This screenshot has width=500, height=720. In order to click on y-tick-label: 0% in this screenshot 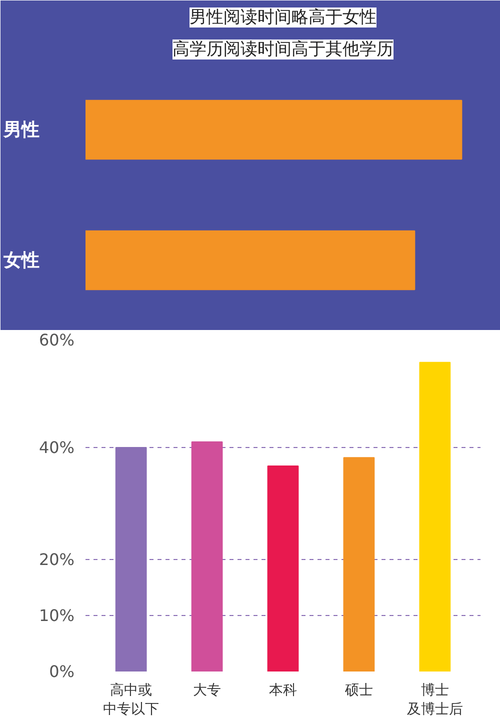, I will do `click(62, 671)`.